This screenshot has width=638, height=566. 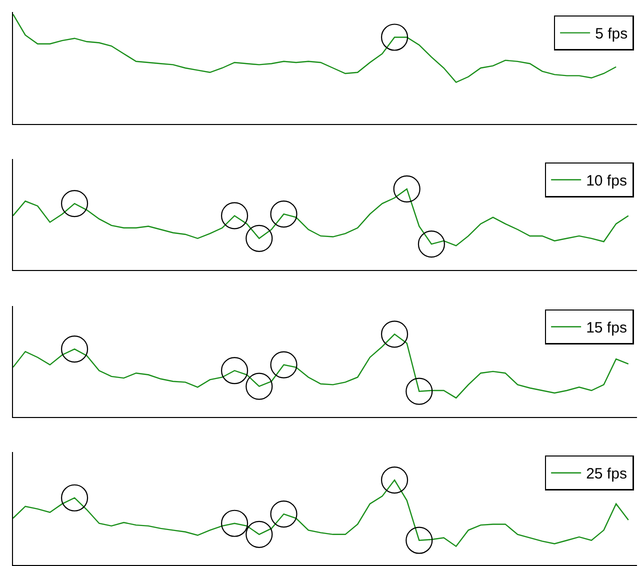 I want to click on legend-label: 5 fps, so click(x=611, y=34).